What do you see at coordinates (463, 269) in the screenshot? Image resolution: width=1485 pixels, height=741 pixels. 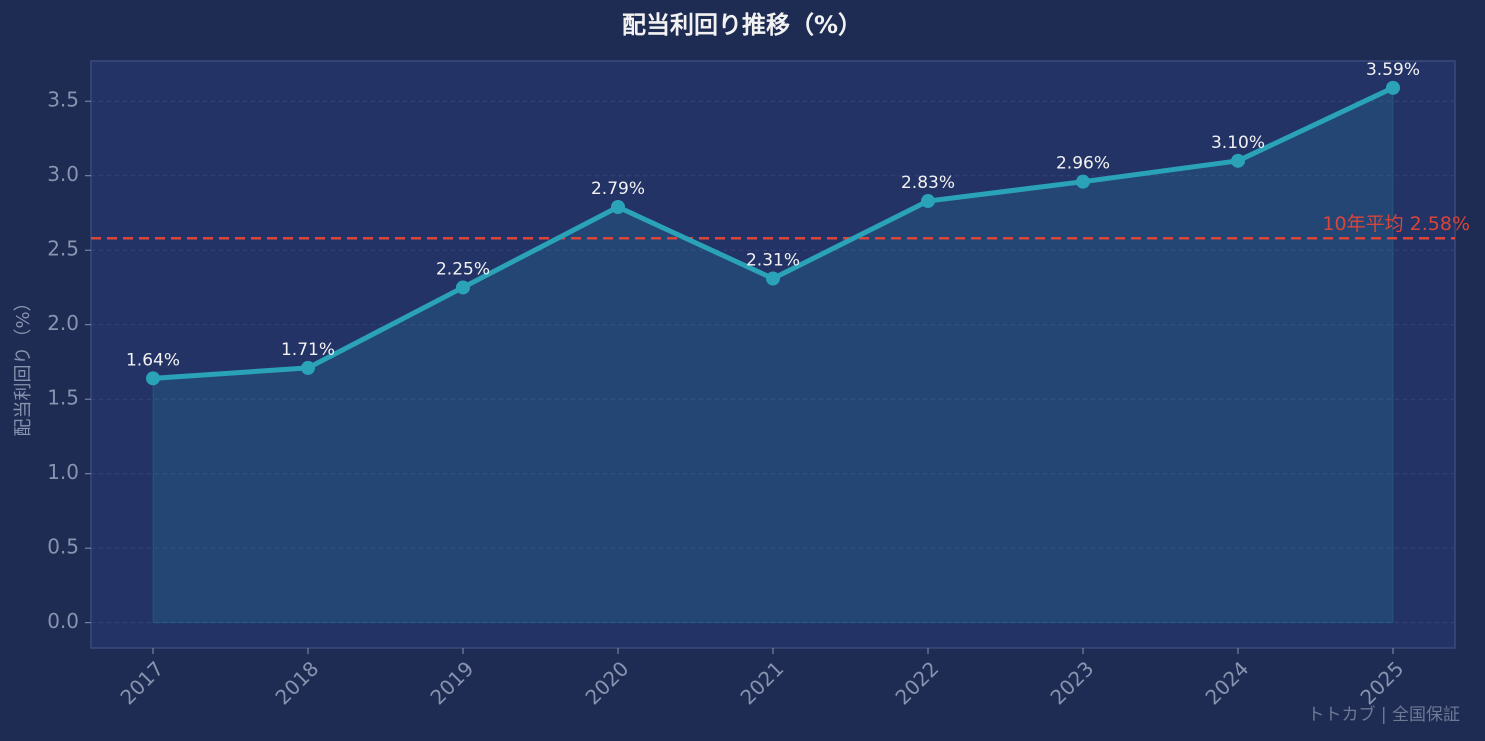 I see `value-label: 2.25%` at bounding box center [463, 269].